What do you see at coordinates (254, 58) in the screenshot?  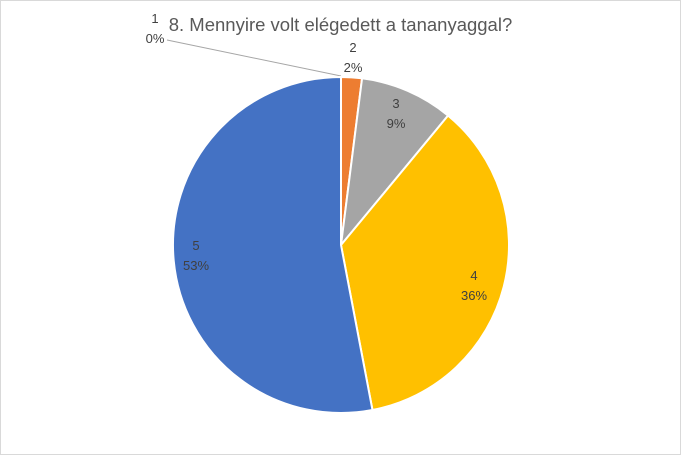 I see `slice-1-leader-line` at bounding box center [254, 58].